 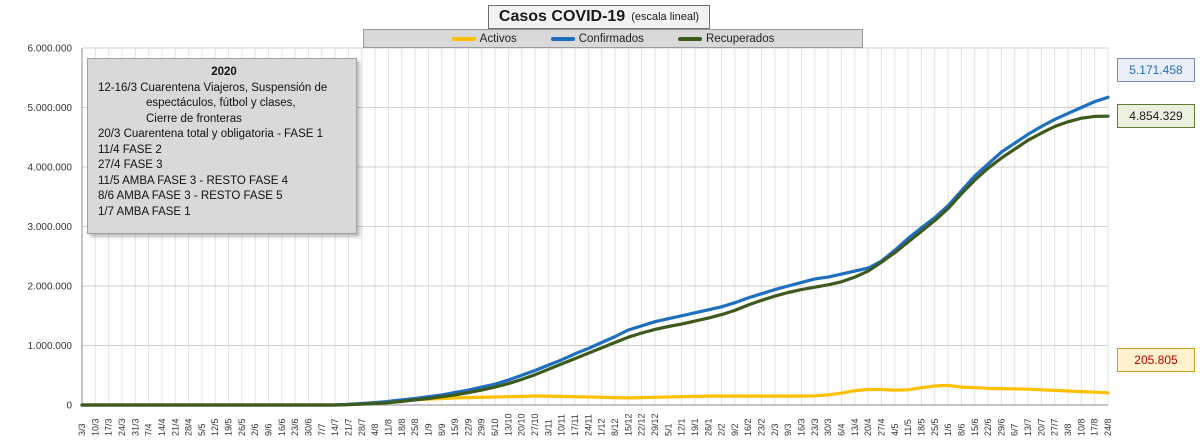 What do you see at coordinates (50, 346) in the screenshot?
I see `y-tick-label: 1.000.000` at bounding box center [50, 346].